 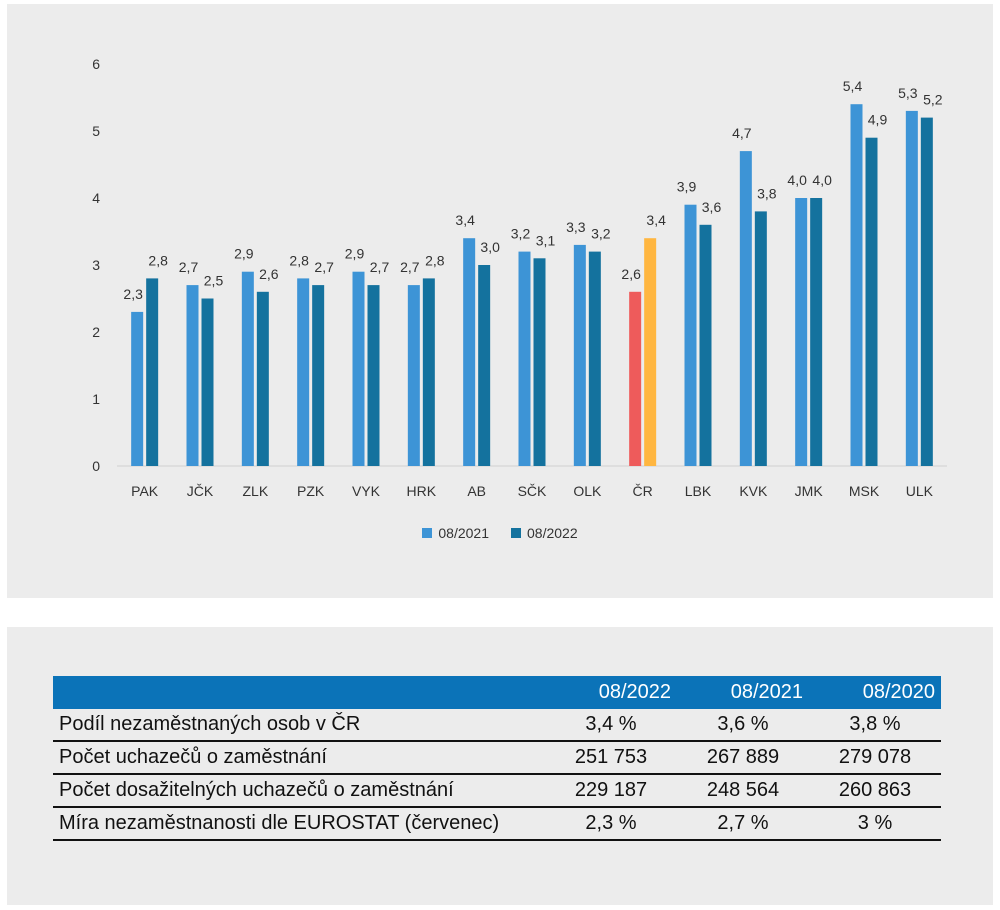 I want to click on table-header-row: 08/2022 08/2021 08/2020, so click(x=497, y=692).